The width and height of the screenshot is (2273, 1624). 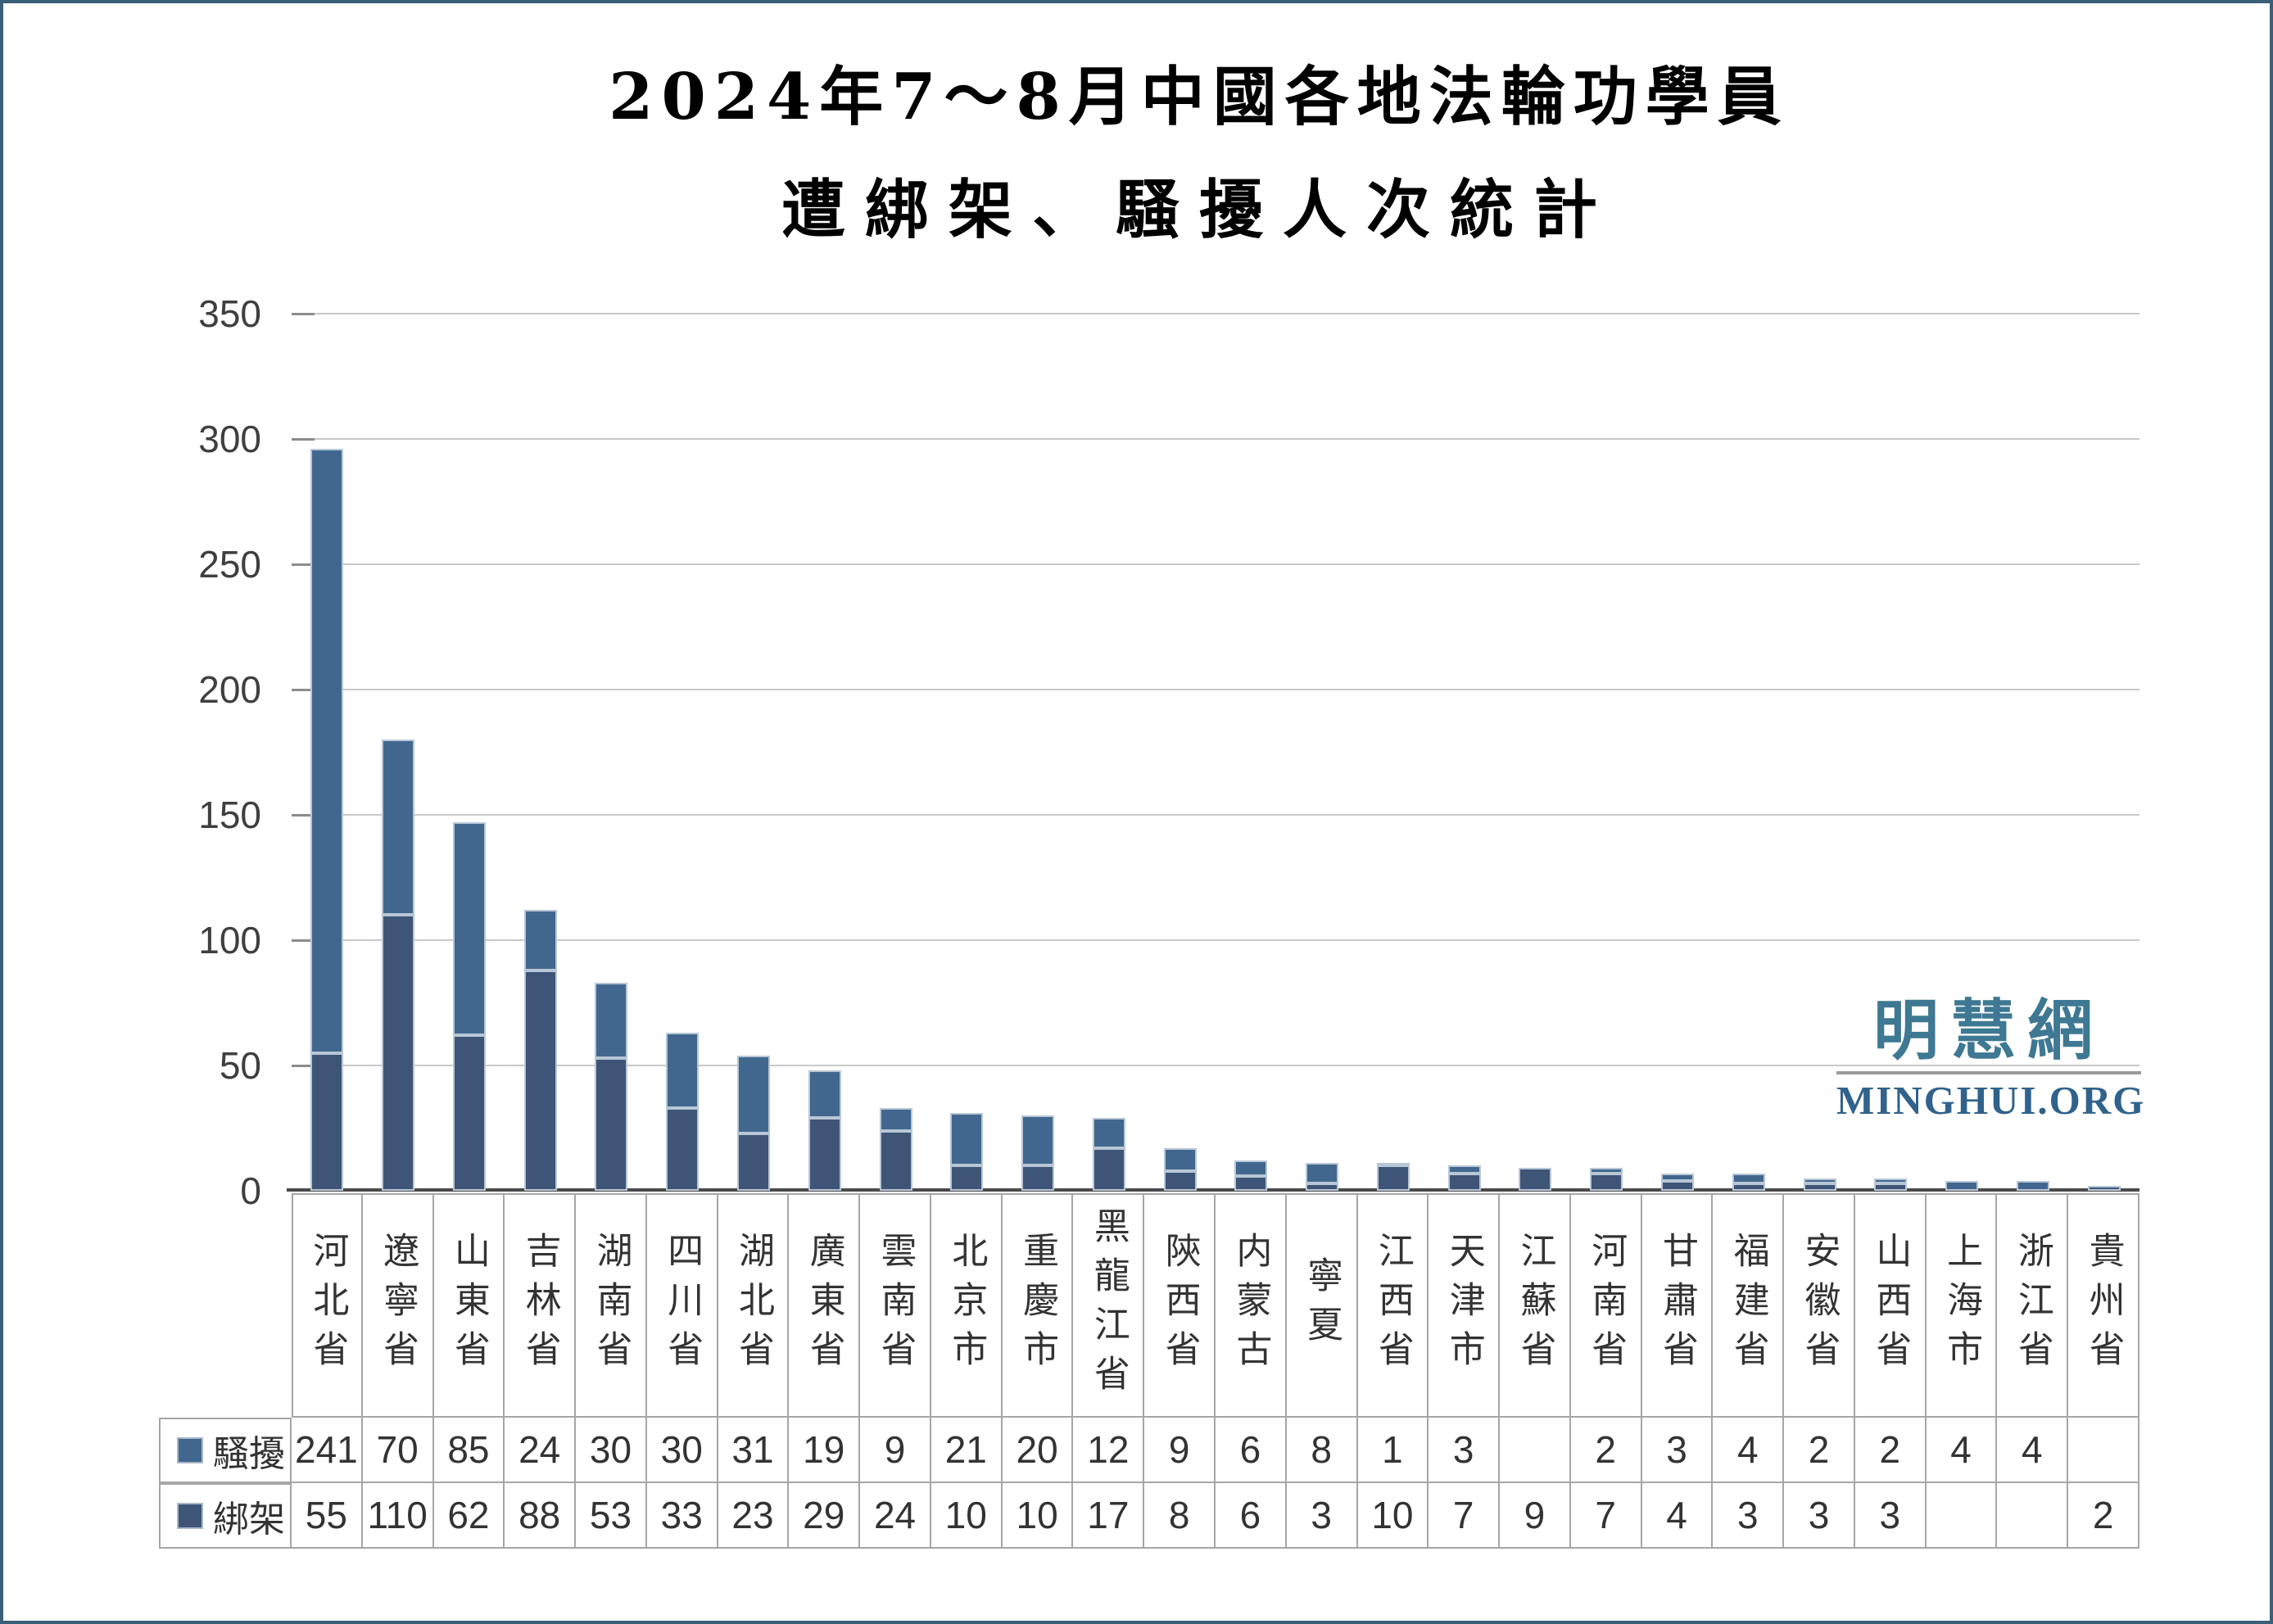 I want to click on value-cell: 31, so click(x=754, y=1450).